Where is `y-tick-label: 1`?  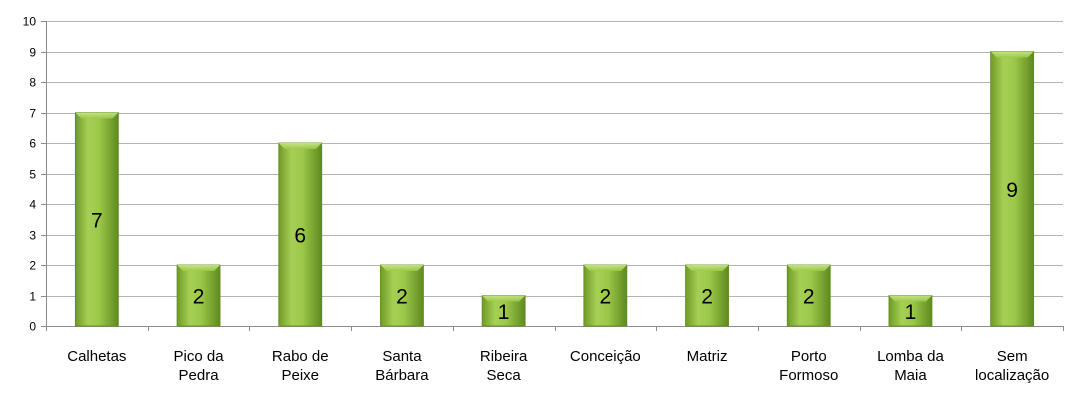 y-tick-label: 1 is located at coordinates (32, 297).